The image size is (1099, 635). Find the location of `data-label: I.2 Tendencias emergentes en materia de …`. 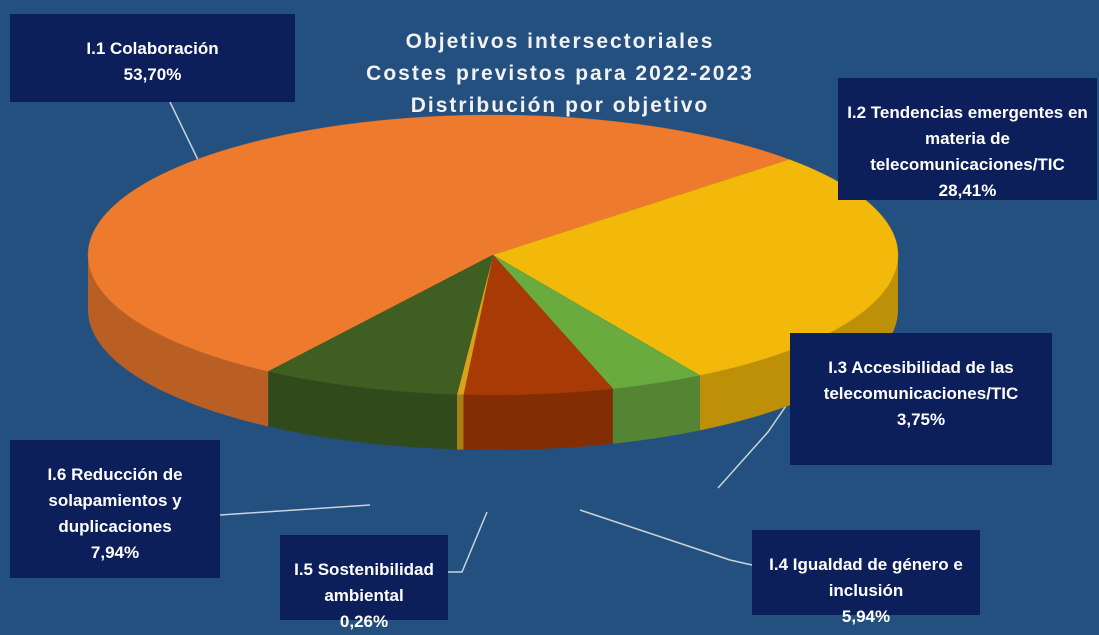

data-label: I.2 Tendencias emergentes en materia de … is located at coordinates (967, 139).